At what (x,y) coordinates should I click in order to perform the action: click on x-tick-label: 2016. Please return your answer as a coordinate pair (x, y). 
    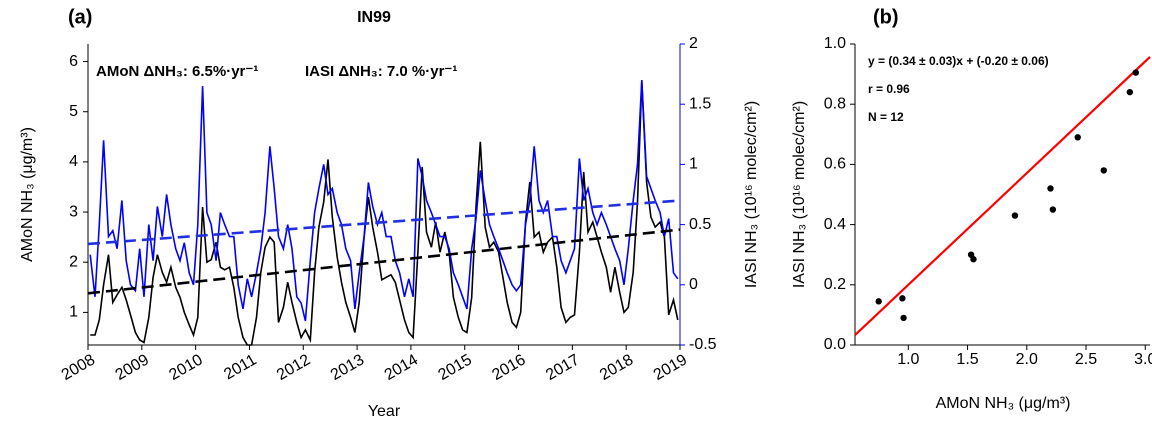
    Looking at the image, I should click on (508, 367).